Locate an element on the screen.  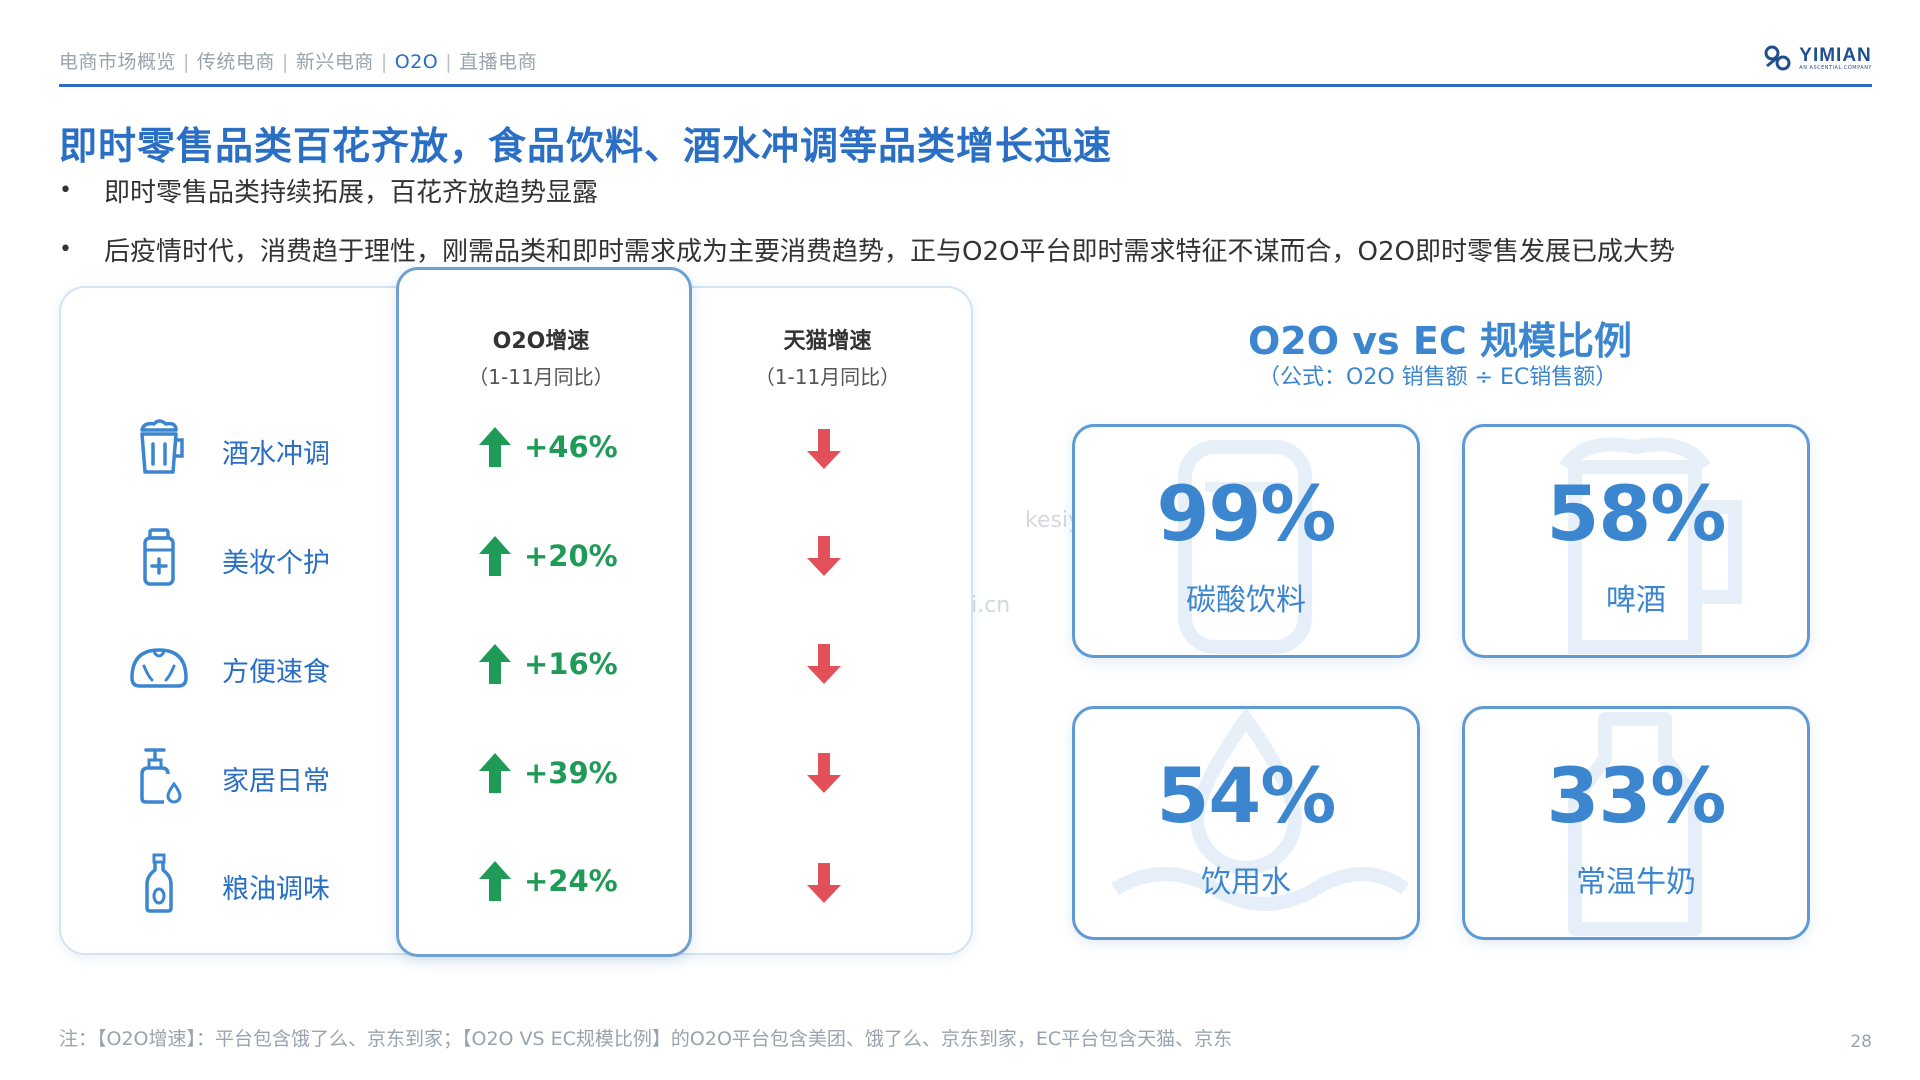
ratio-card-water: 54% 饮用水 is located at coordinates (1246, 823).